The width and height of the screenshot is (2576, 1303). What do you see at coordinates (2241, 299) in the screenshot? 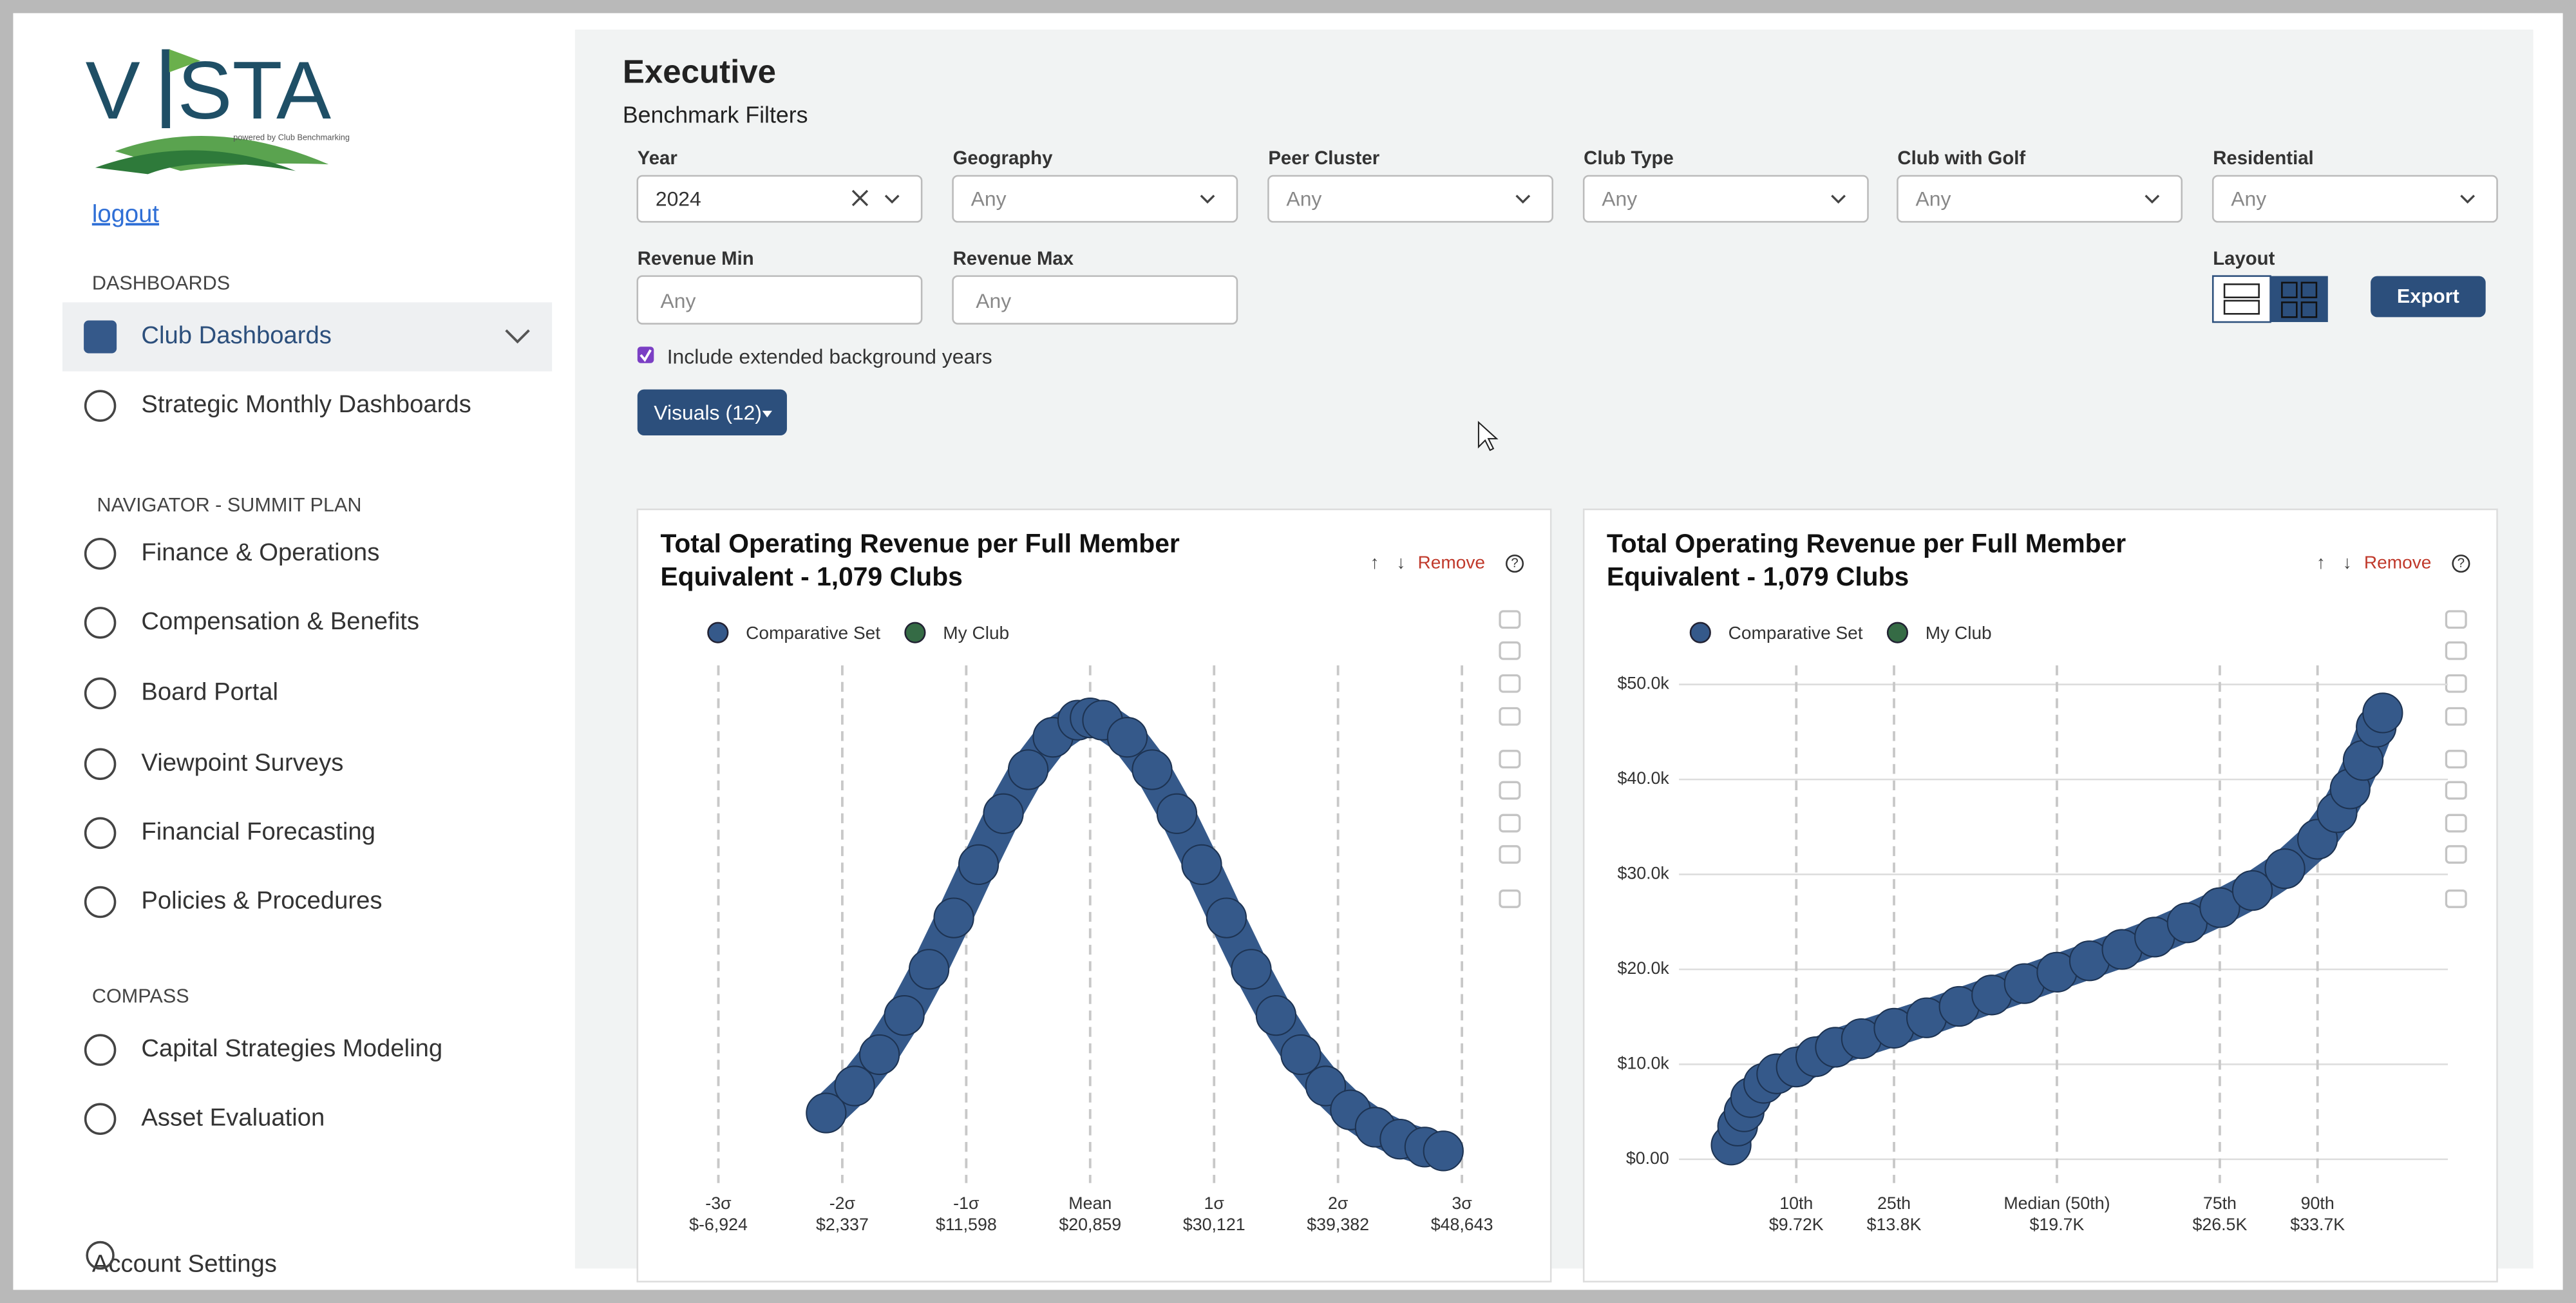
I see `layout-single` at bounding box center [2241, 299].